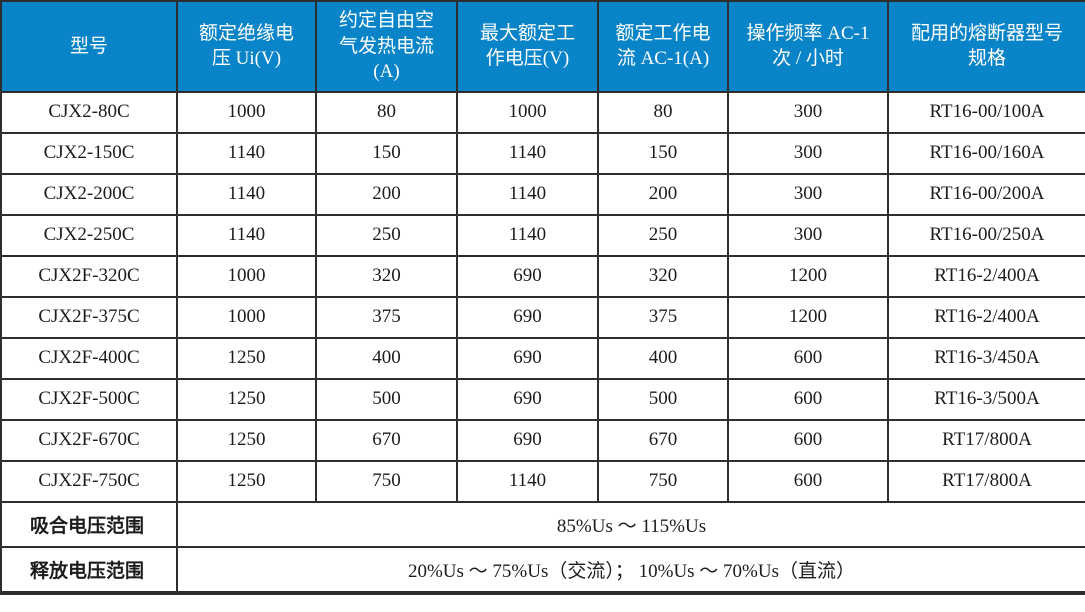 Image resolution: width=1085 pixels, height=612 pixels. Describe the element at coordinates (986, 399) in the screenshot. I see `value-cell: RT16-3/500A` at that location.